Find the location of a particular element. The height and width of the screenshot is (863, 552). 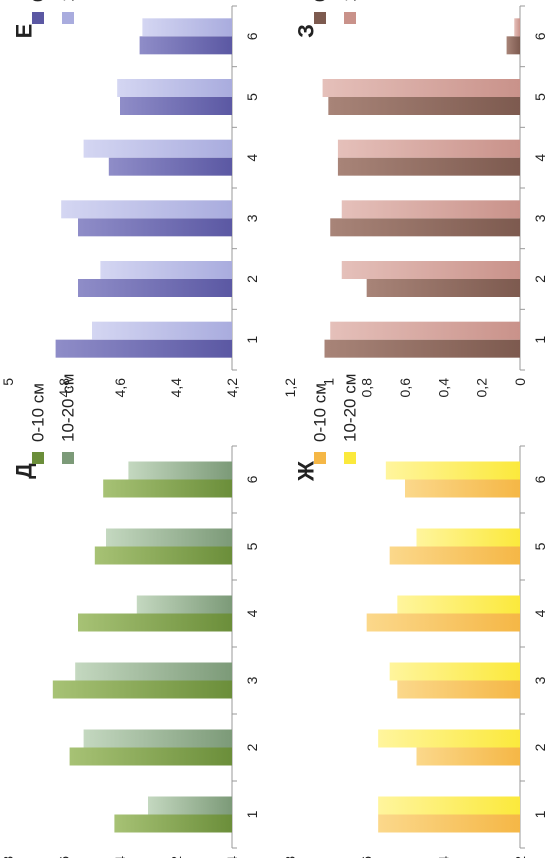

panel-label: Е is located at coordinates (24, 31).